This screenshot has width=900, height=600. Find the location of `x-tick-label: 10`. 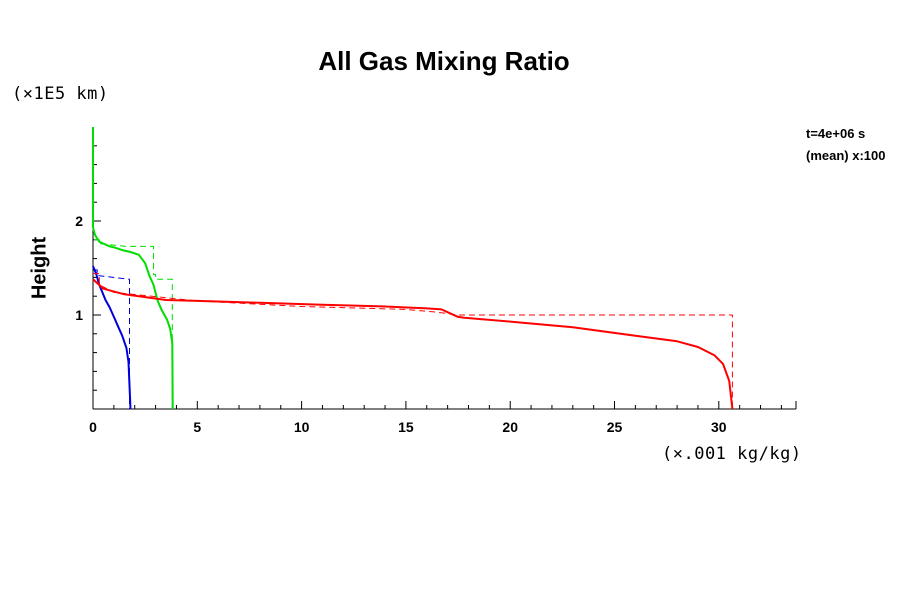

x-tick-label: 10 is located at coordinates (302, 427).